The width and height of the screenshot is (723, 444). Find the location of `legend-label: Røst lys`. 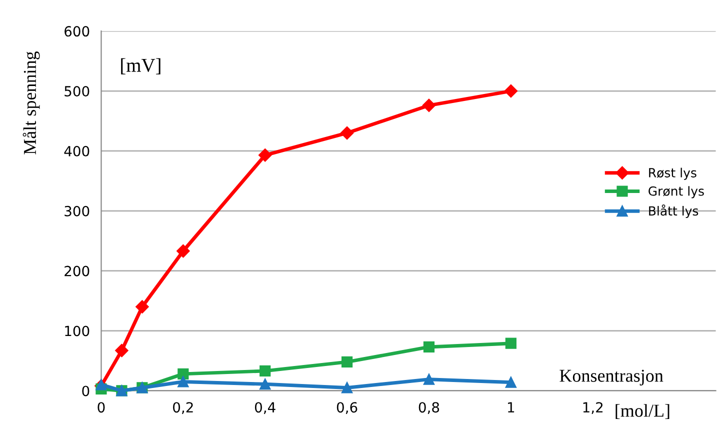

legend-label: Røst lys is located at coordinates (672, 174).